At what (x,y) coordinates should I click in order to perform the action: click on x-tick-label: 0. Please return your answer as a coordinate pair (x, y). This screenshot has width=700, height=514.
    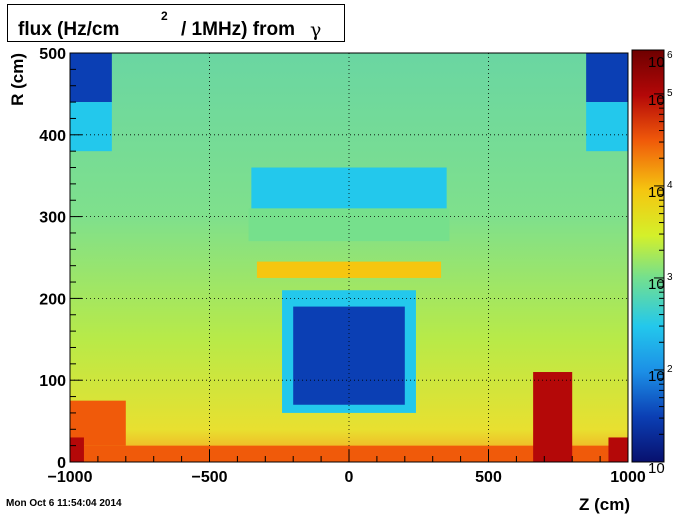
    Looking at the image, I should click on (349, 477).